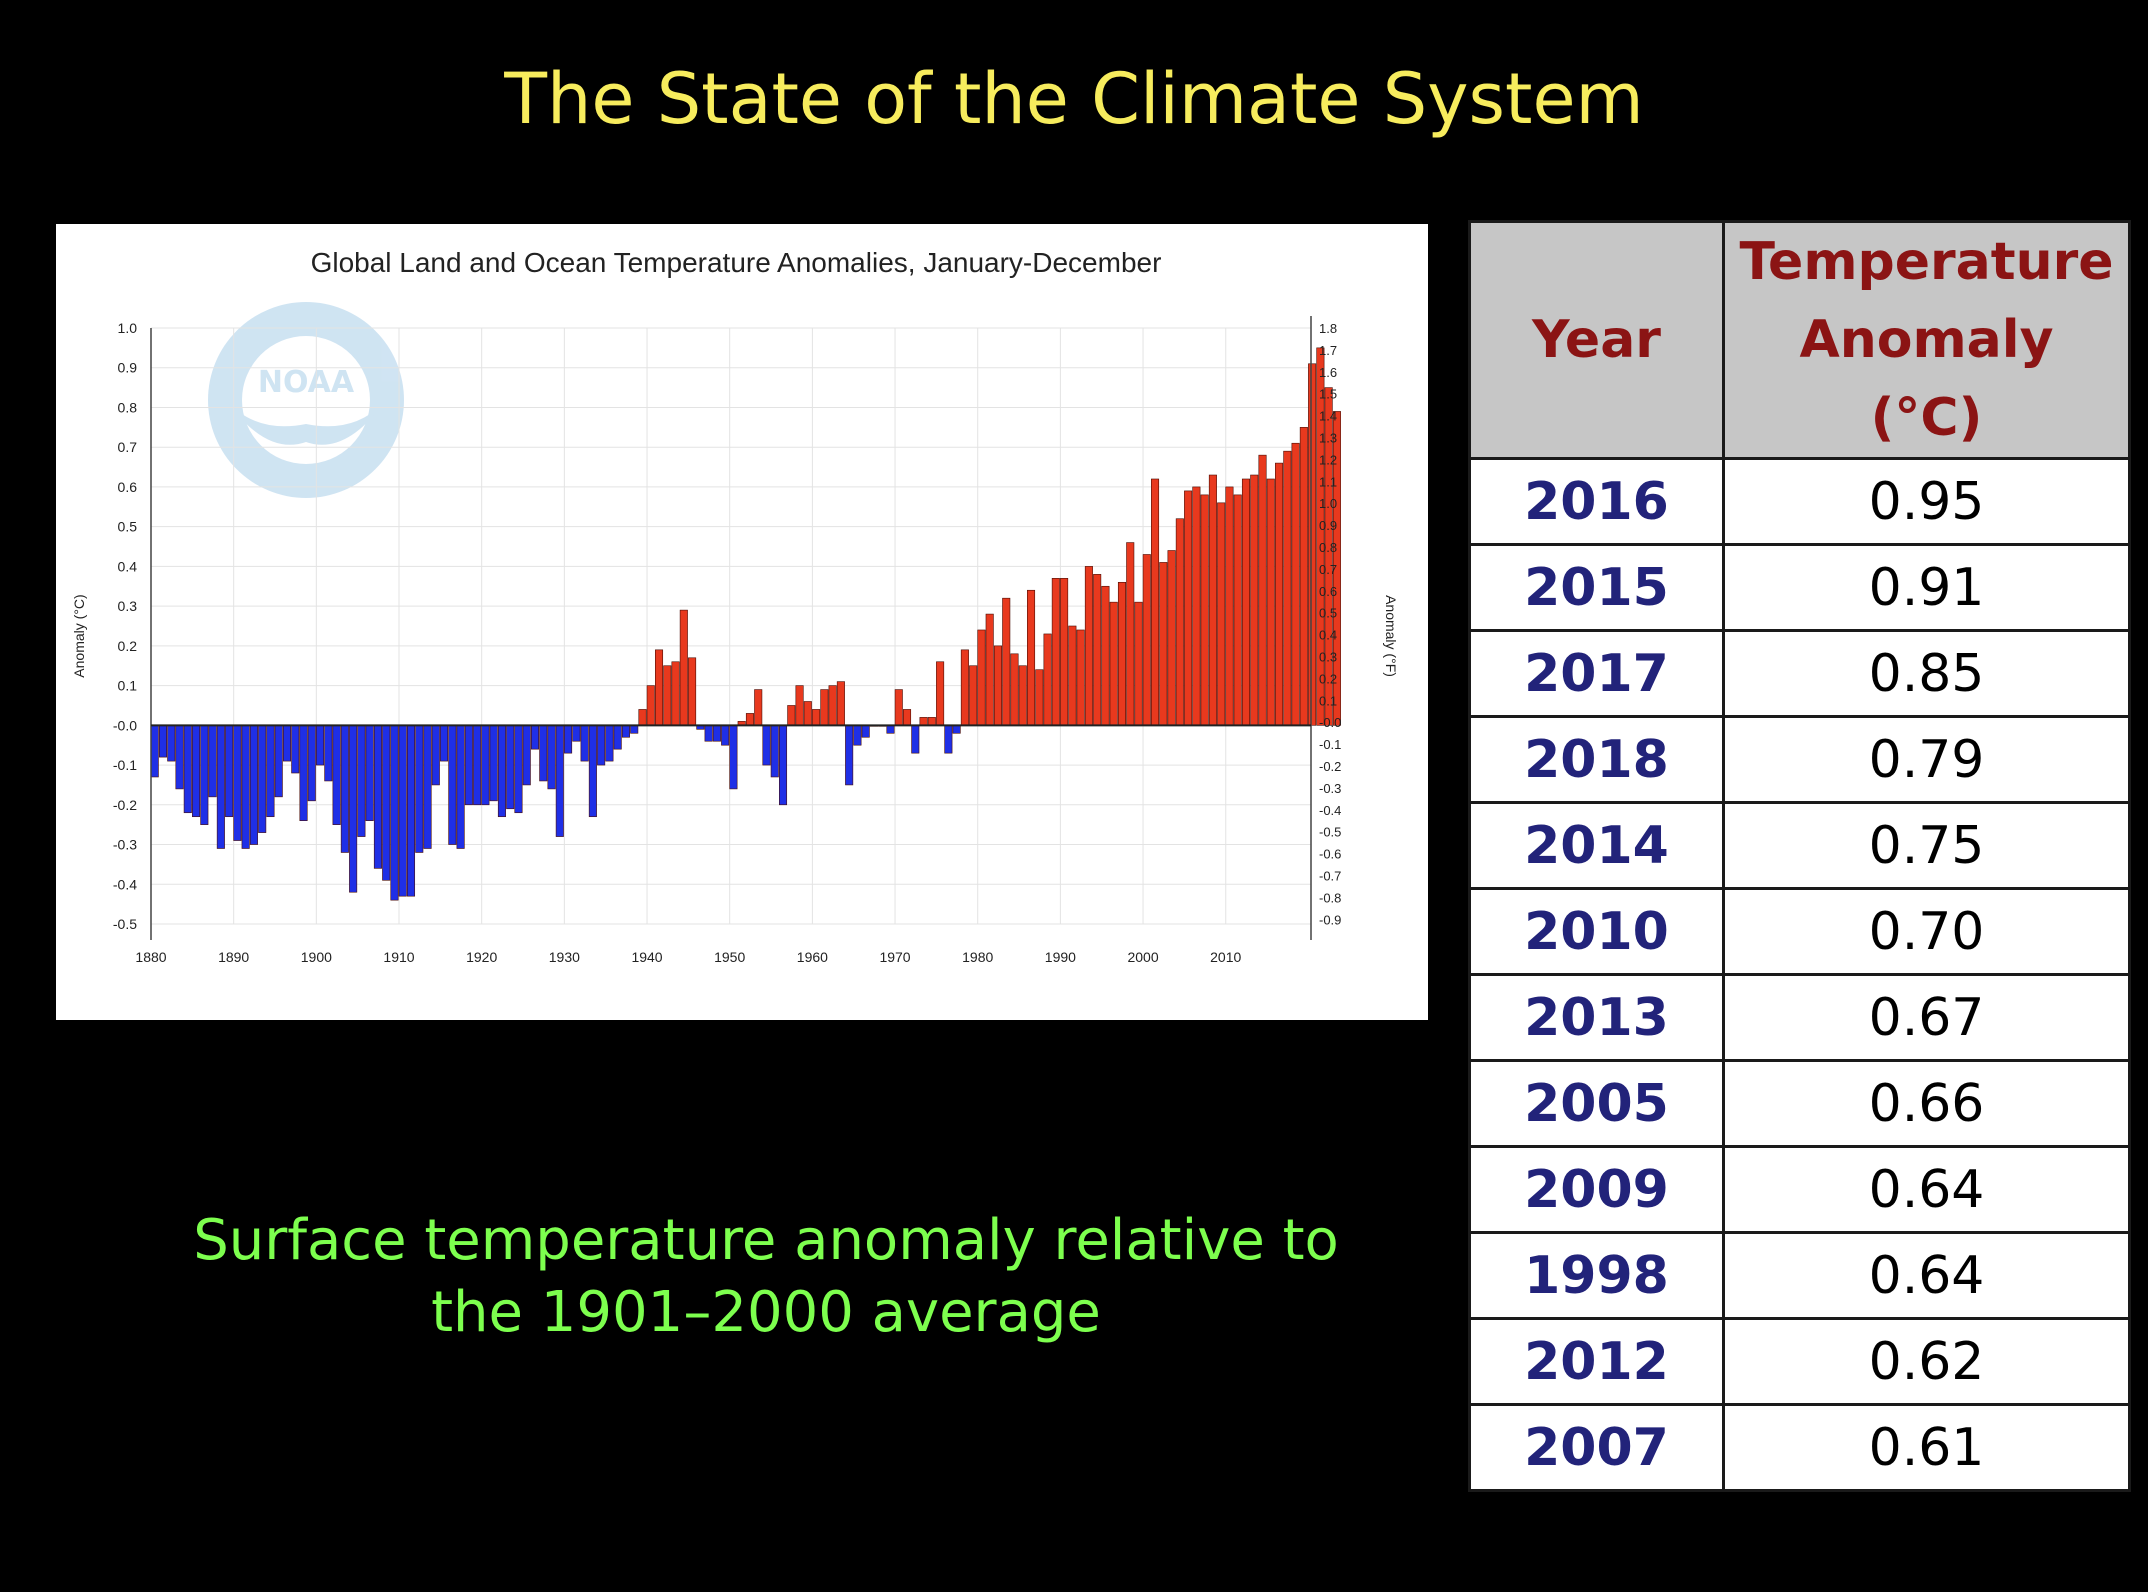 Image resolution: width=2148 pixels, height=1592 pixels. Describe the element at coordinates (1060, 957) in the screenshot. I see `x-tick-label: 1990` at that location.